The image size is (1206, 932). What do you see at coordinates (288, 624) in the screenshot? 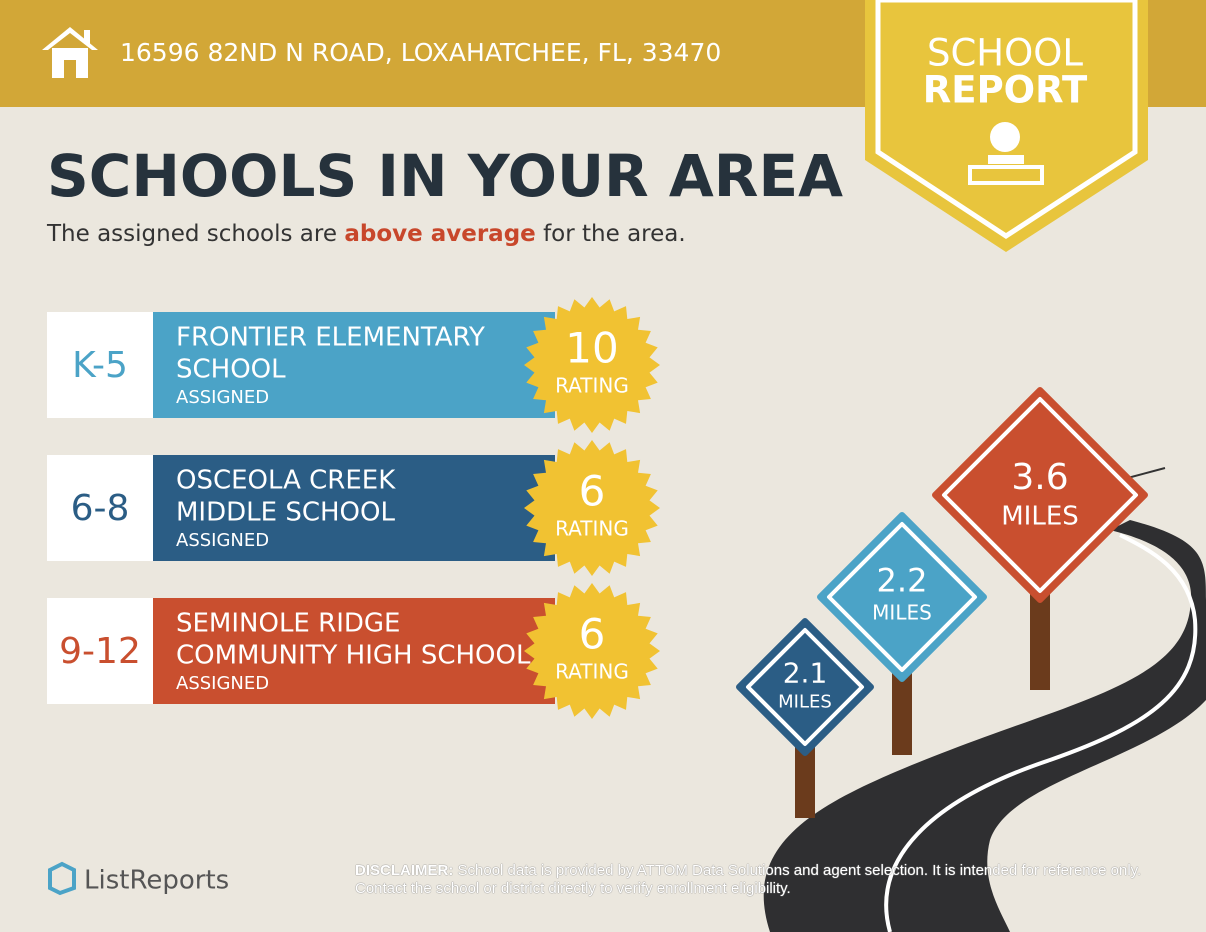
I see `school-name: SEMINOLE RIDGE` at bounding box center [288, 624].